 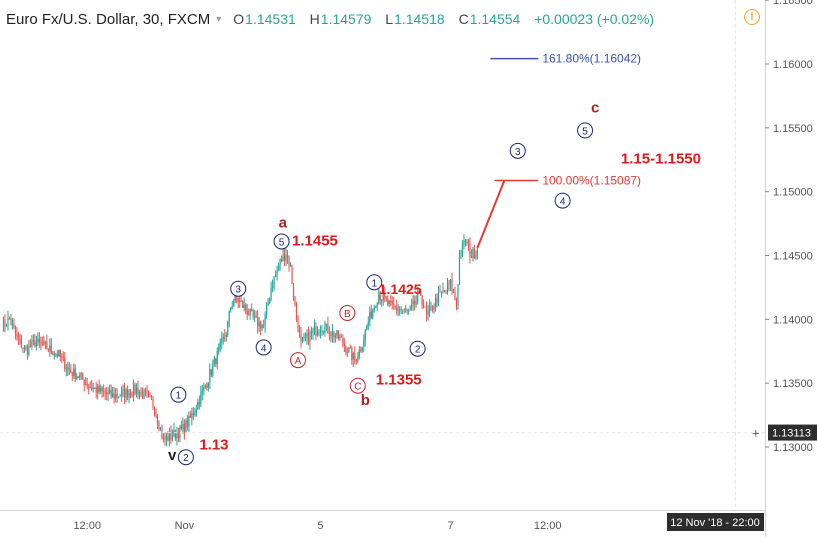 I want to click on wave-count-label: A, so click(x=298, y=361).